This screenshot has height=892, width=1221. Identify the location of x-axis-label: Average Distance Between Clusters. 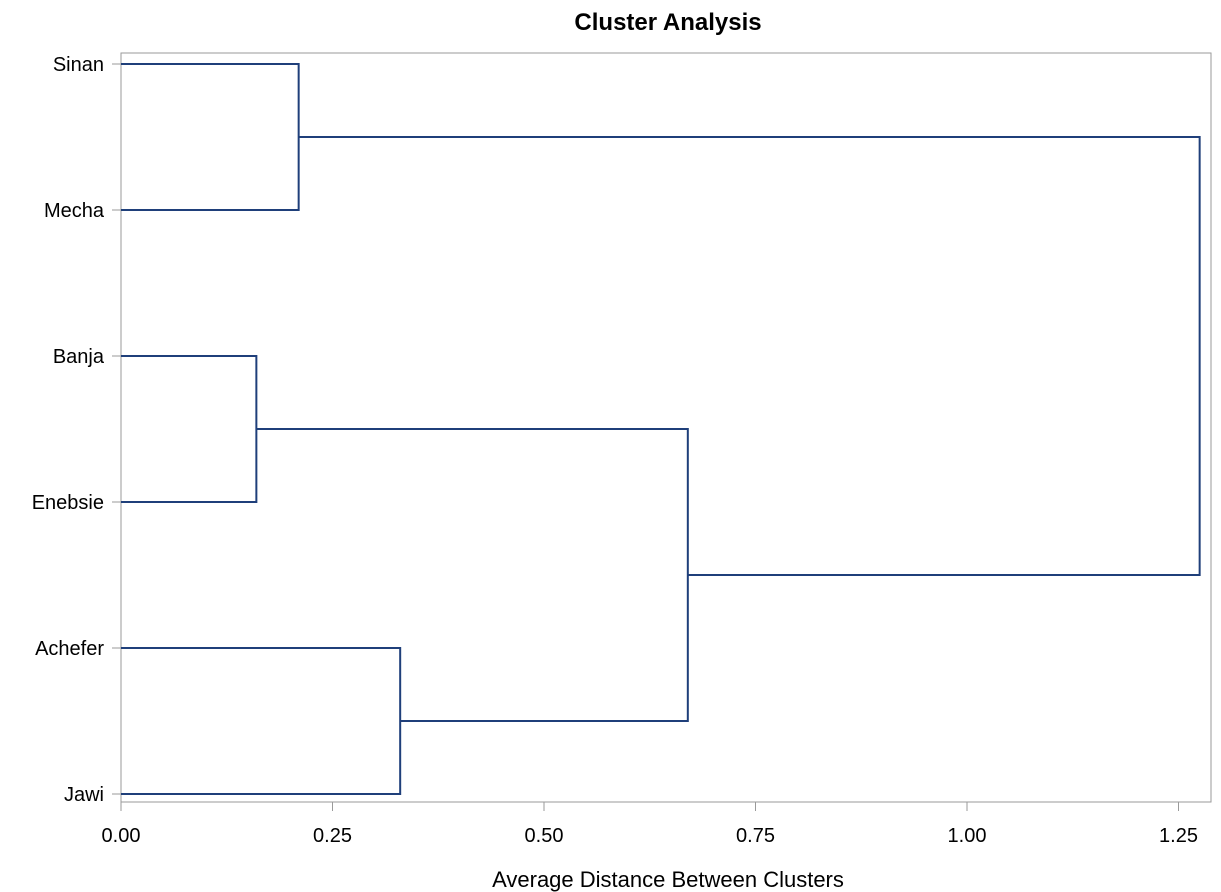
(668, 879).